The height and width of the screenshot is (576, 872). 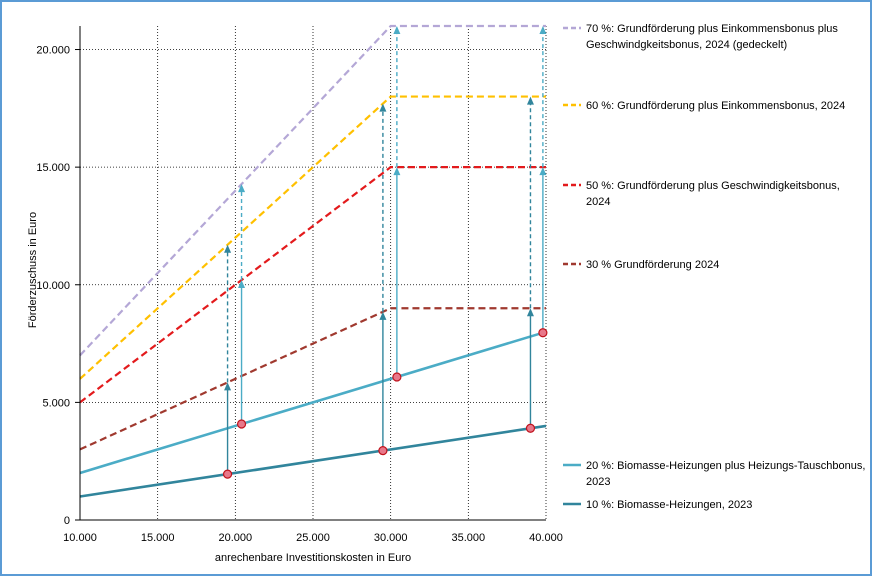 I want to click on x-tick-label: 10.000, so click(x=80, y=538).